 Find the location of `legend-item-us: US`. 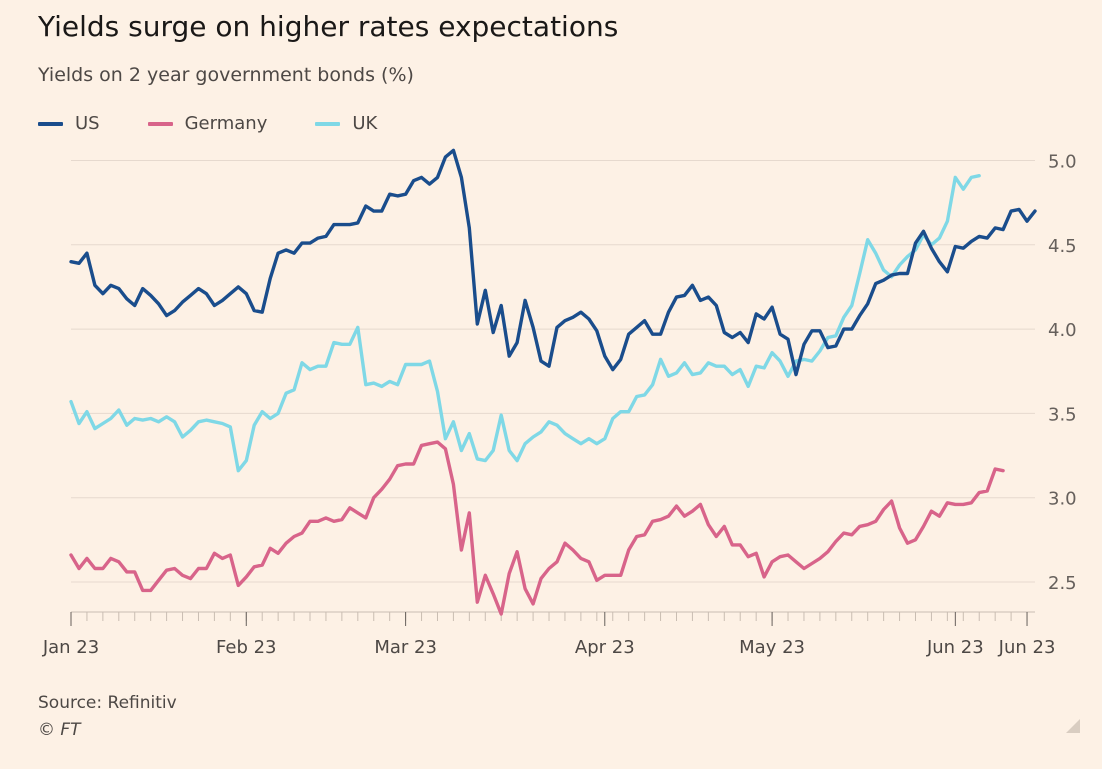

legend-item-us: US is located at coordinates (69, 123).